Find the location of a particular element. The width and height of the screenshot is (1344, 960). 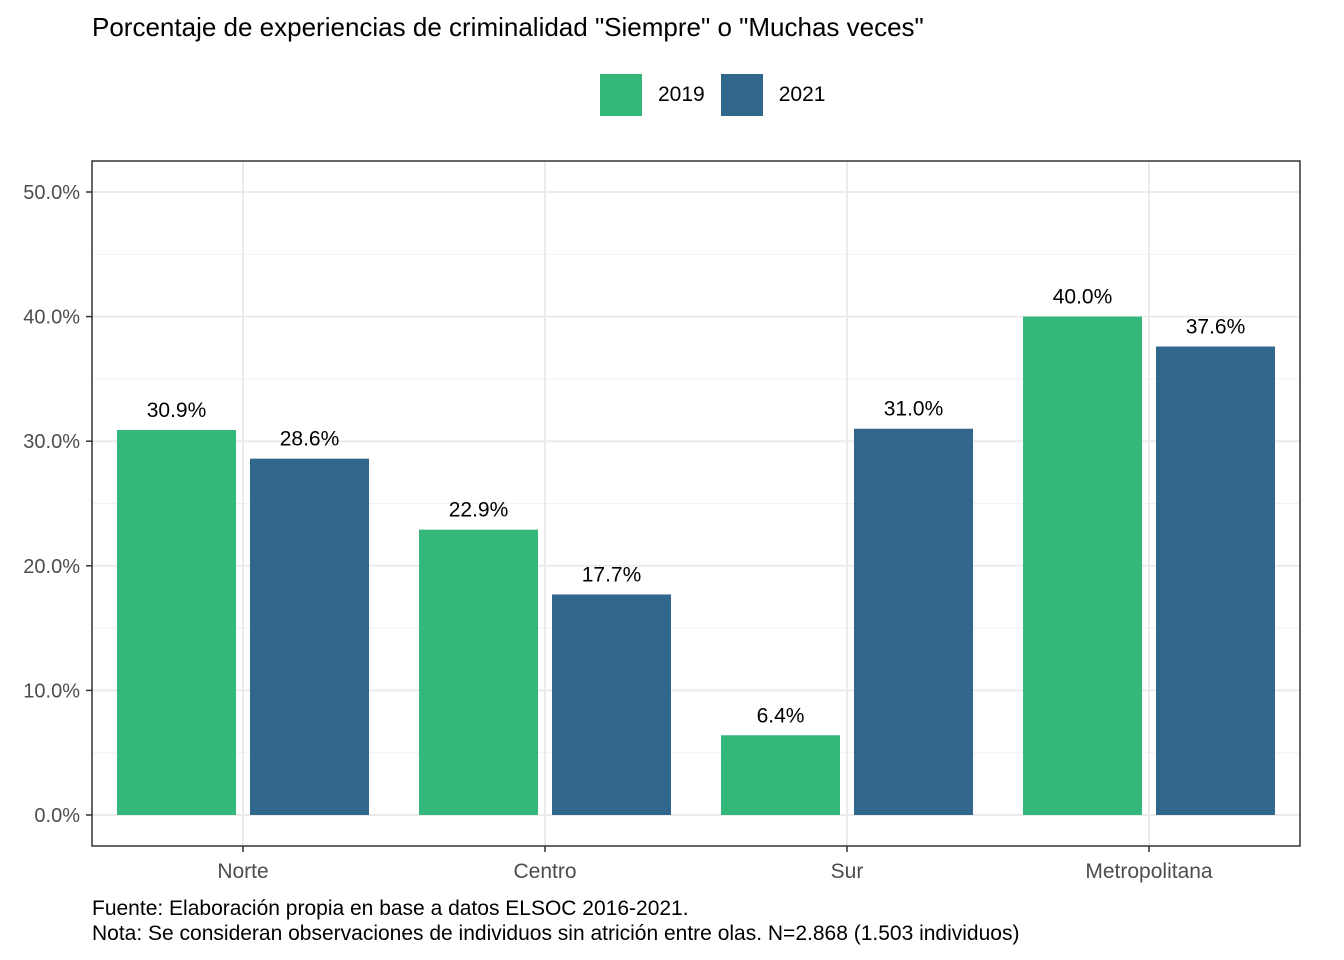

bar-2021-Norte is located at coordinates (309, 636).